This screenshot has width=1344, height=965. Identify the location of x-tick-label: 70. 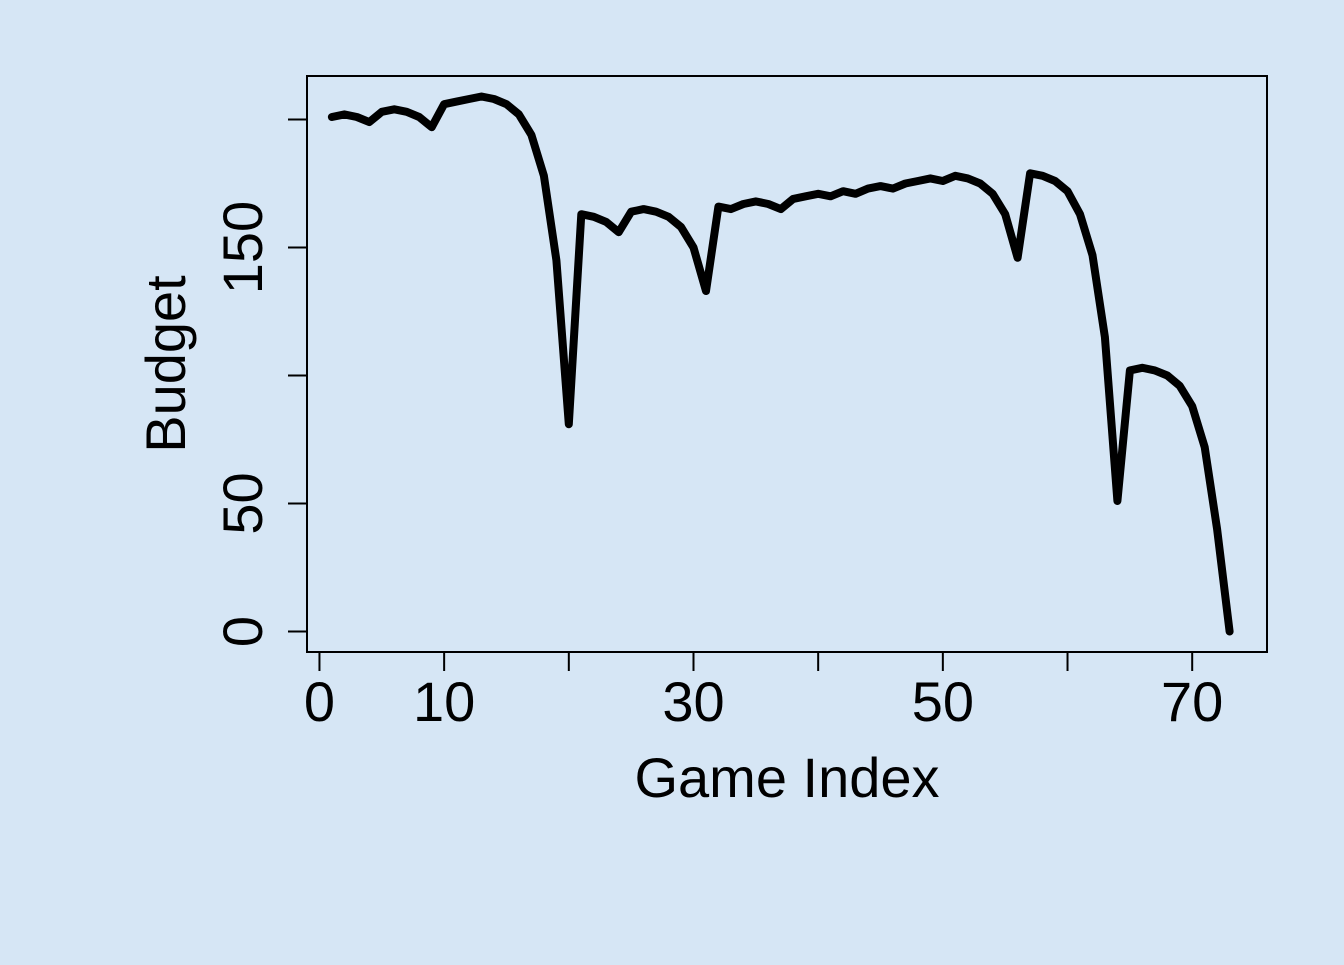
(1192, 701).